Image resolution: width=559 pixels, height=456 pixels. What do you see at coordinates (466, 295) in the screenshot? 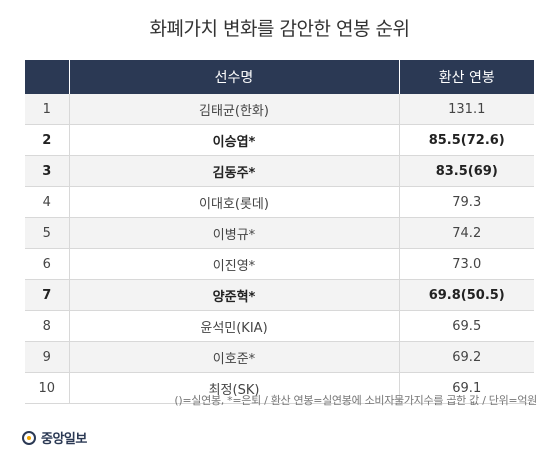
I see `salary-cell: 69.8(50.5)` at bounding box center [466, 295].